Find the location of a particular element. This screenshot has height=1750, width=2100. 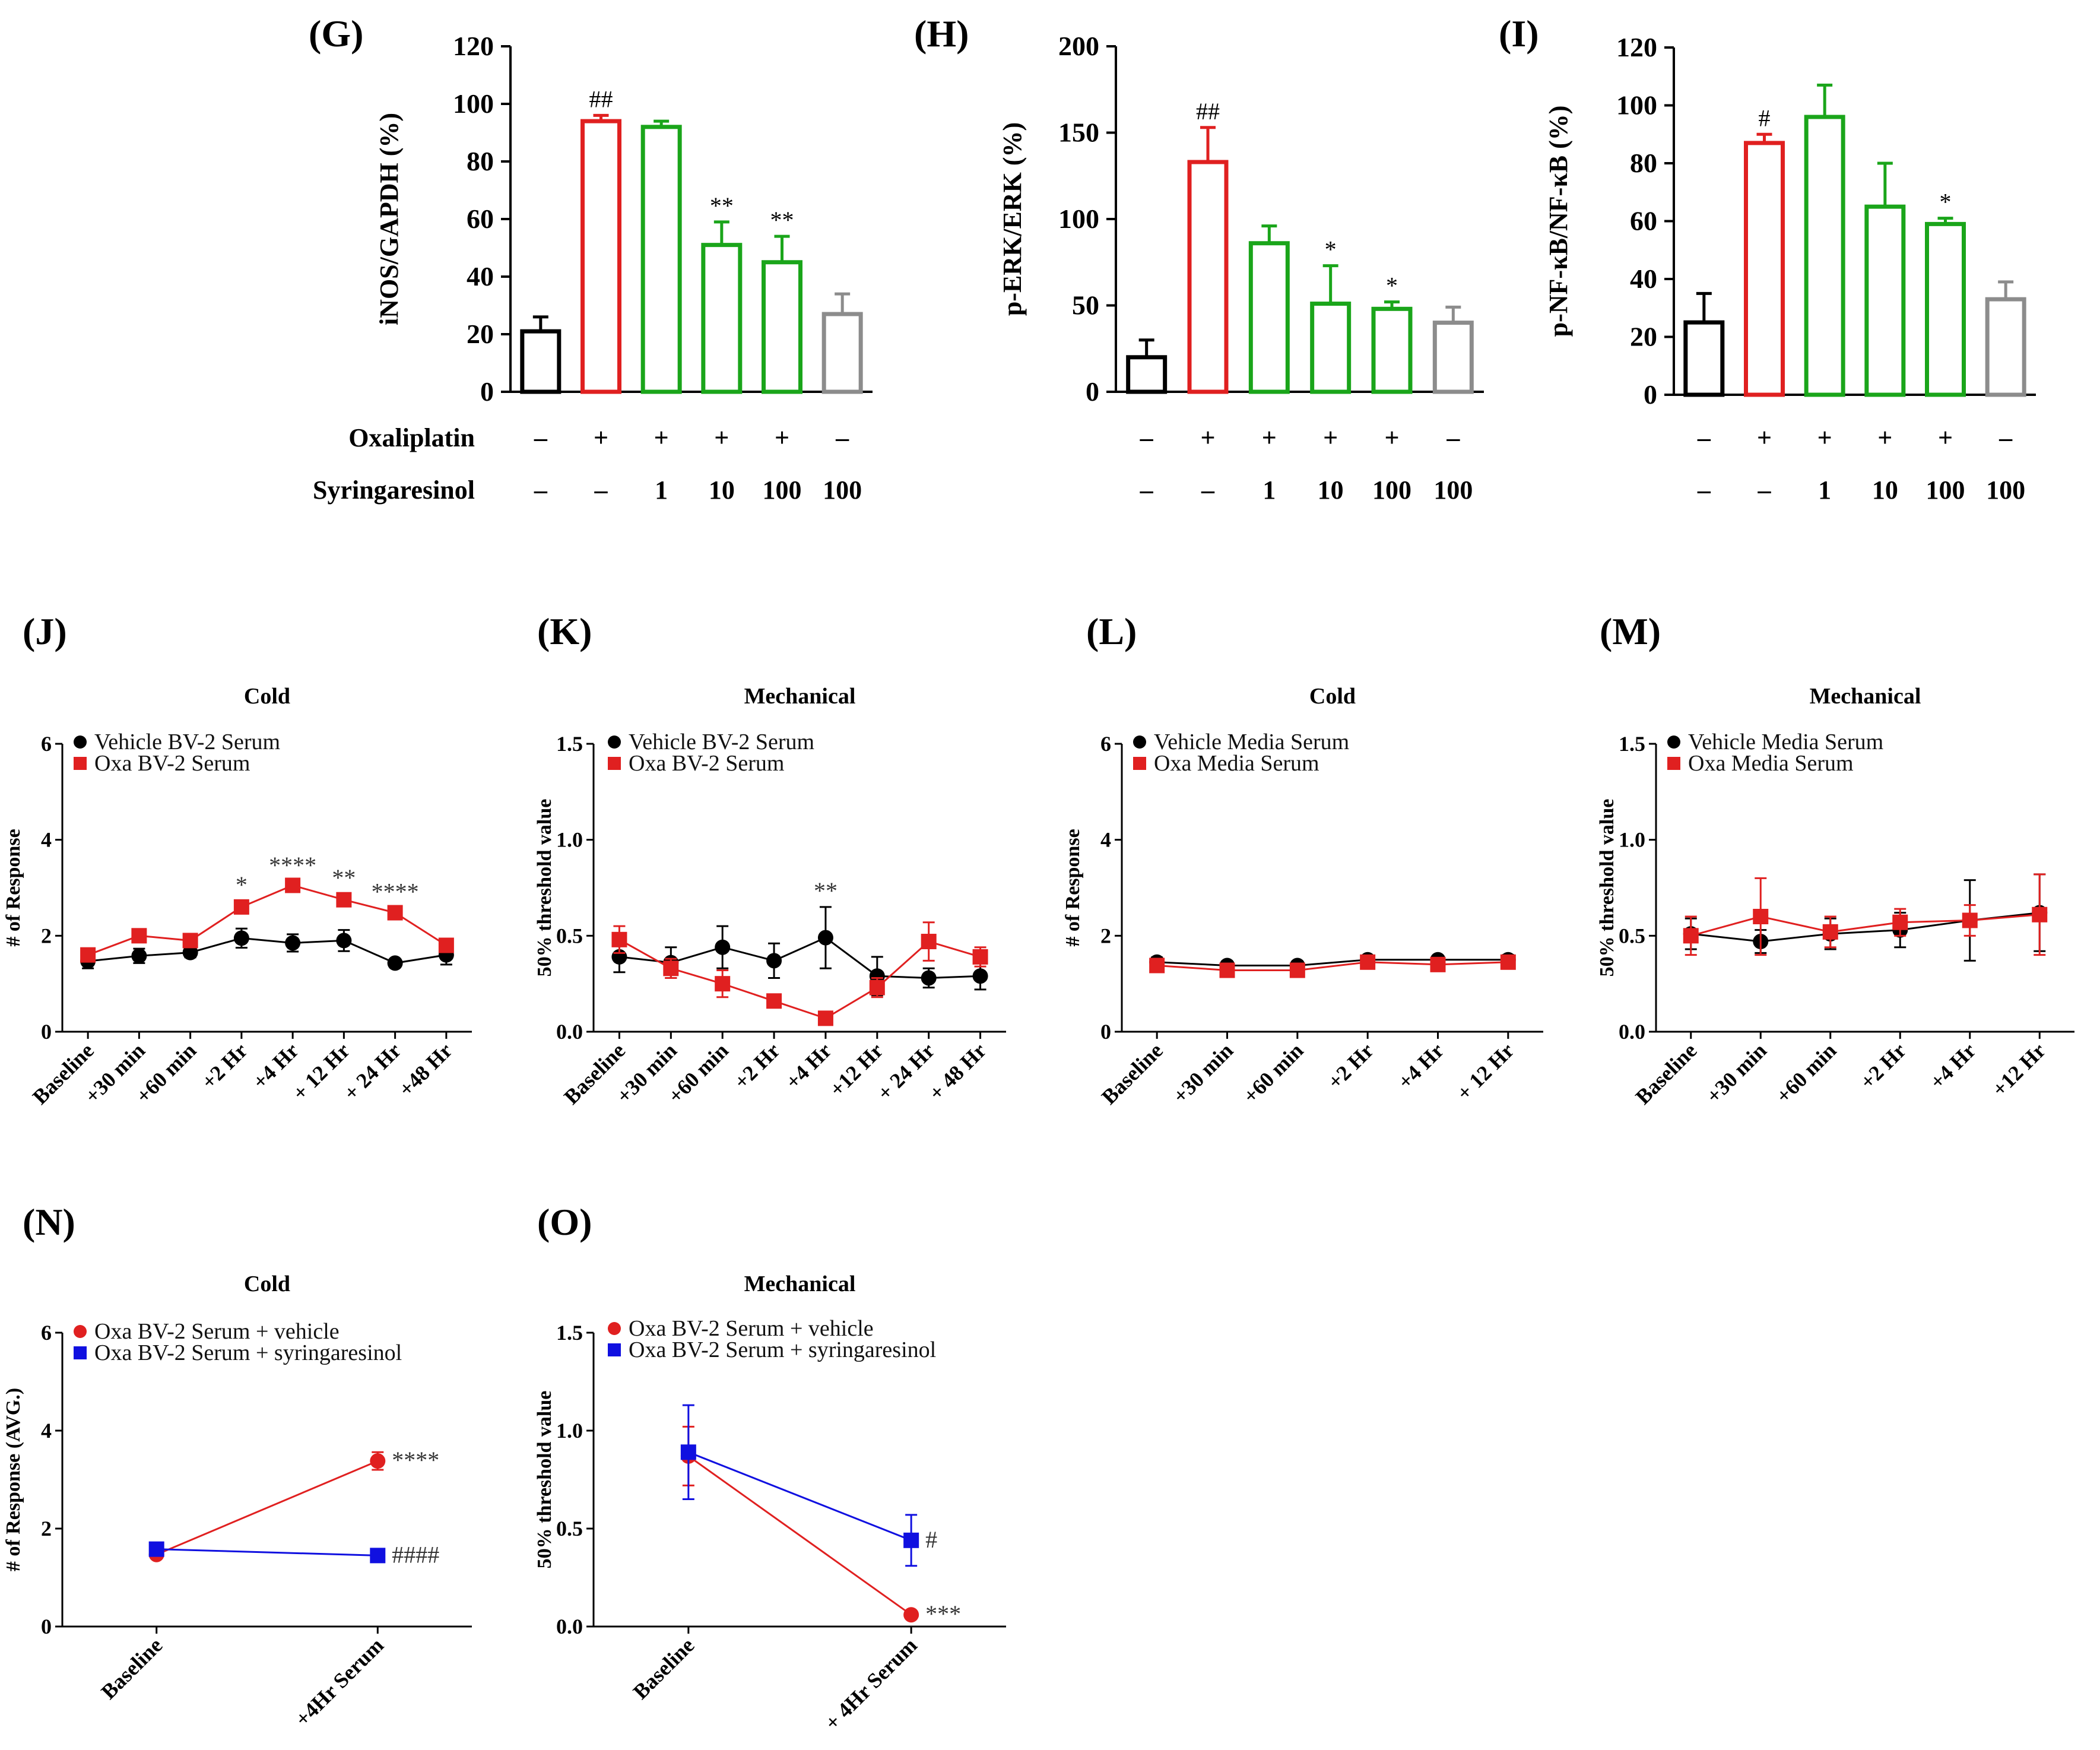

panel-label: (J) is located at coordinates (45, 631).